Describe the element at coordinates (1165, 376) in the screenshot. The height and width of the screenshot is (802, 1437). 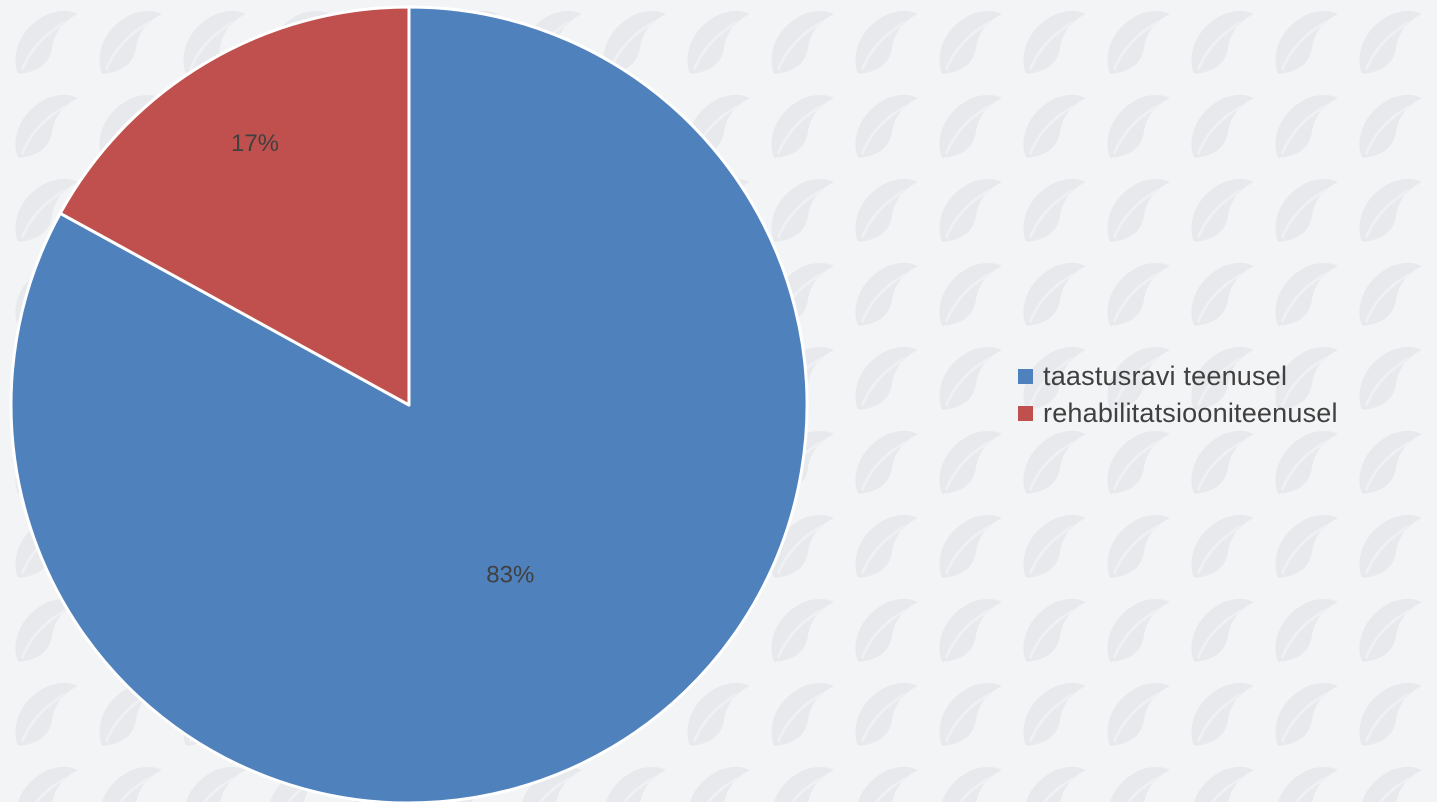
I see `legend-label: taastusravi teenusel` at that location.